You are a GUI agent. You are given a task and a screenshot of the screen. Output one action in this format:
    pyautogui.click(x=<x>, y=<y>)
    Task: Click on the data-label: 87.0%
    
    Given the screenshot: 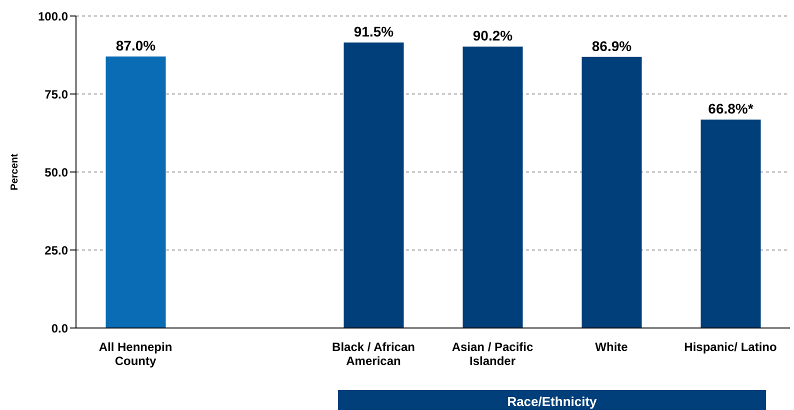 What is the action you would take?
    pyautogui.click(x=136, y=46)
    